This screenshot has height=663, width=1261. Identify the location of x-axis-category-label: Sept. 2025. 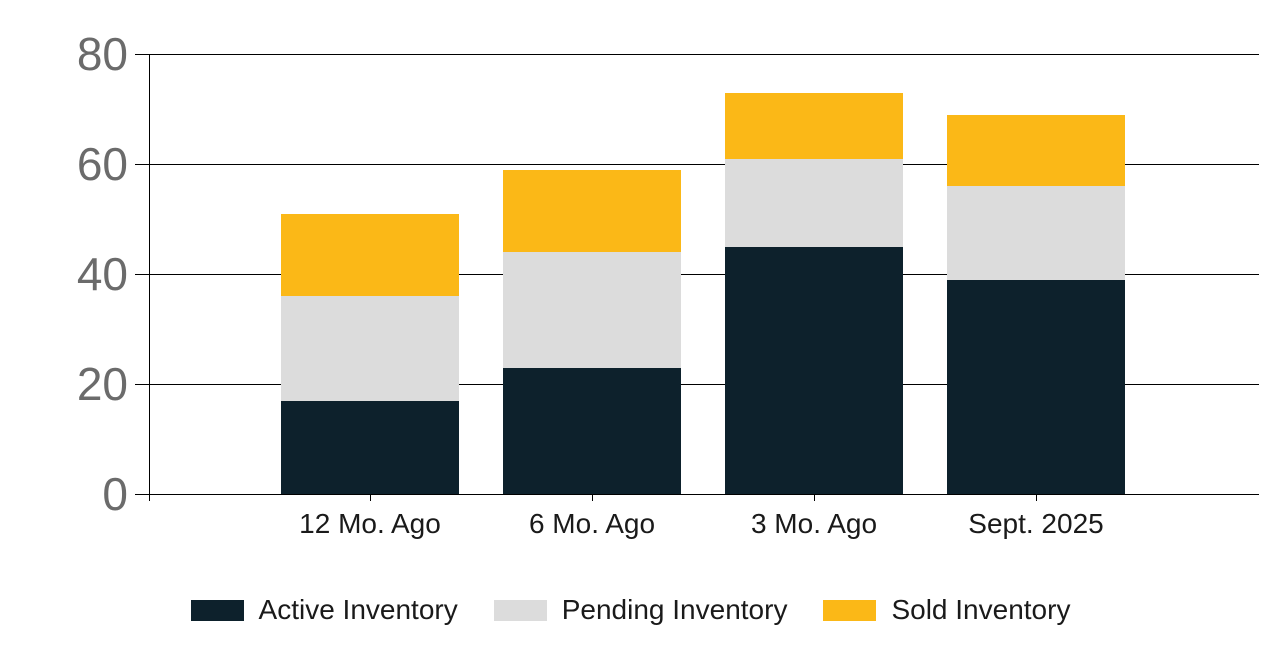
(1036, 523).